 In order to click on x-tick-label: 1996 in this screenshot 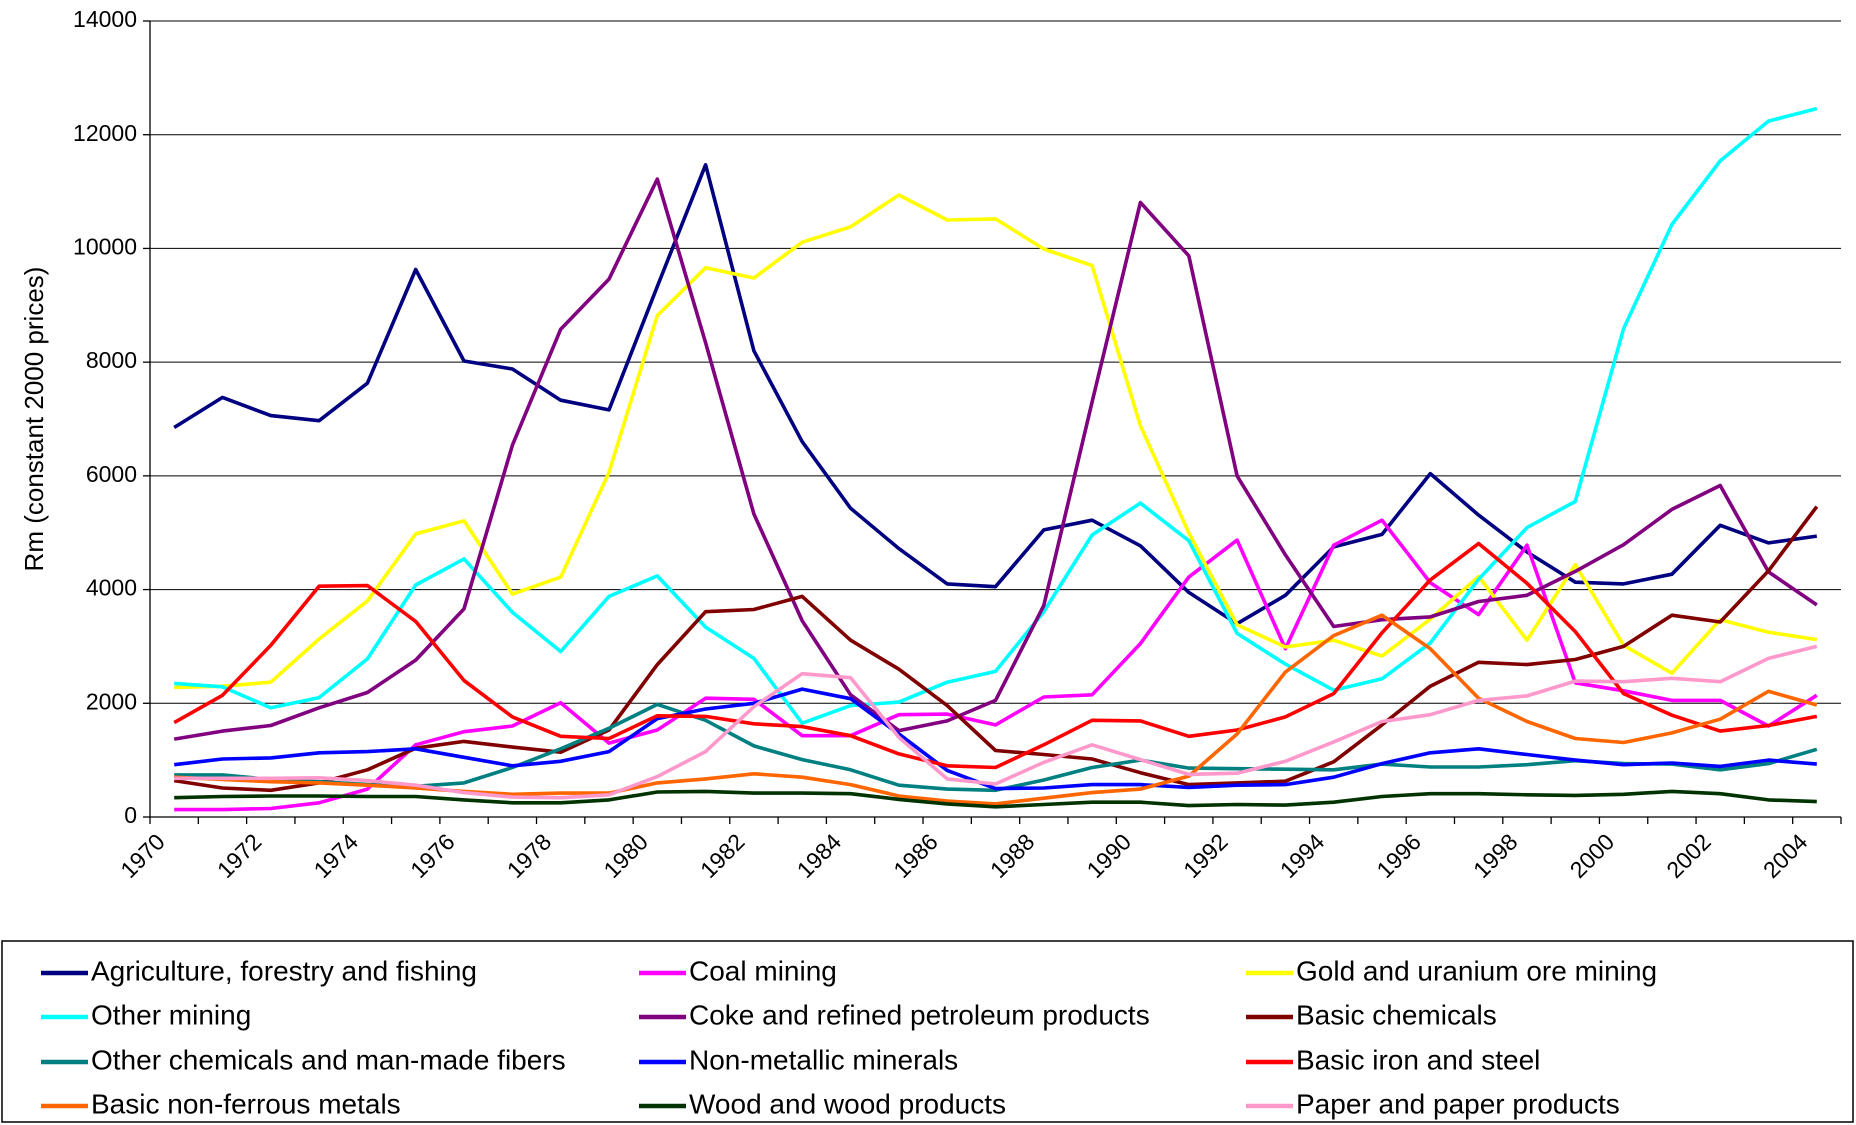, I will do `click(1398, 855)`.